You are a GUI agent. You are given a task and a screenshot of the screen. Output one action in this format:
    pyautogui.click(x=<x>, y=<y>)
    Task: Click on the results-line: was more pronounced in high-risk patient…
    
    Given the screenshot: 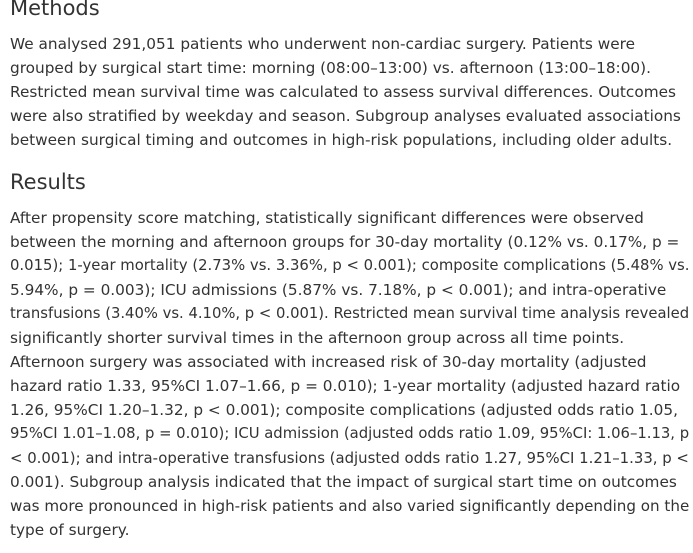 What is the action you would take?
    pyautogui.click(x=350, y=506)
    